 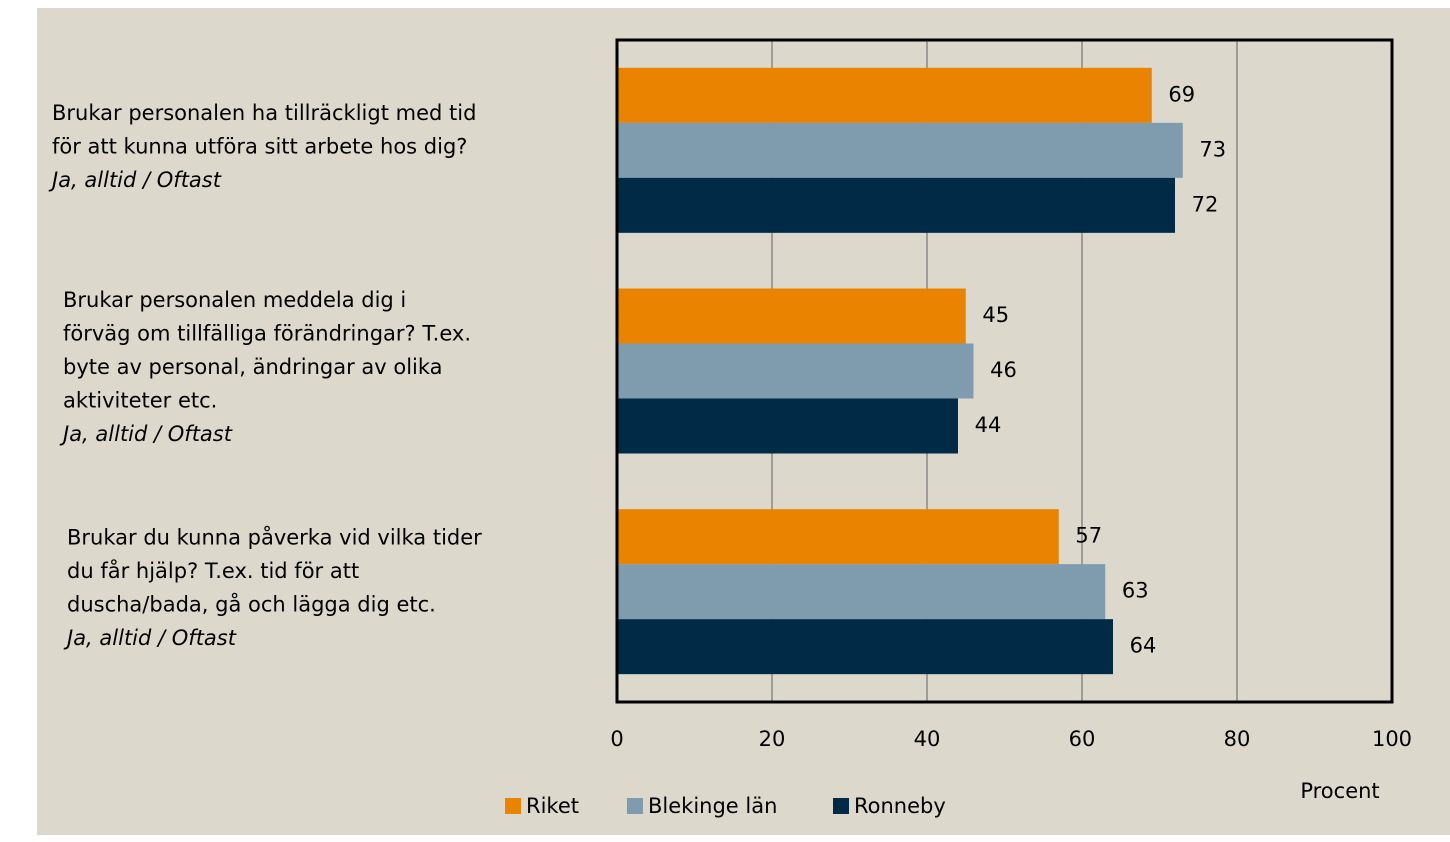 I want to click on data-label: 63, so click(x=1135, y=591).